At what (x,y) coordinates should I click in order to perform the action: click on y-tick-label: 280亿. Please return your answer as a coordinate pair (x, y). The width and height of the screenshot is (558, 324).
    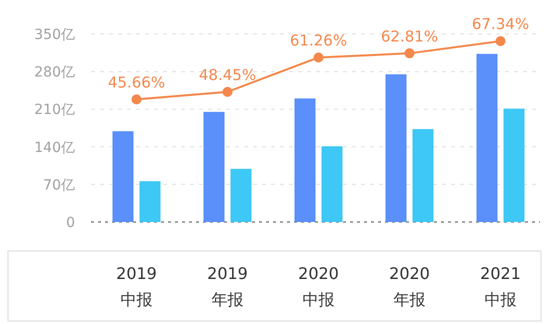
    Looking at the image, I should click on (54, 72).